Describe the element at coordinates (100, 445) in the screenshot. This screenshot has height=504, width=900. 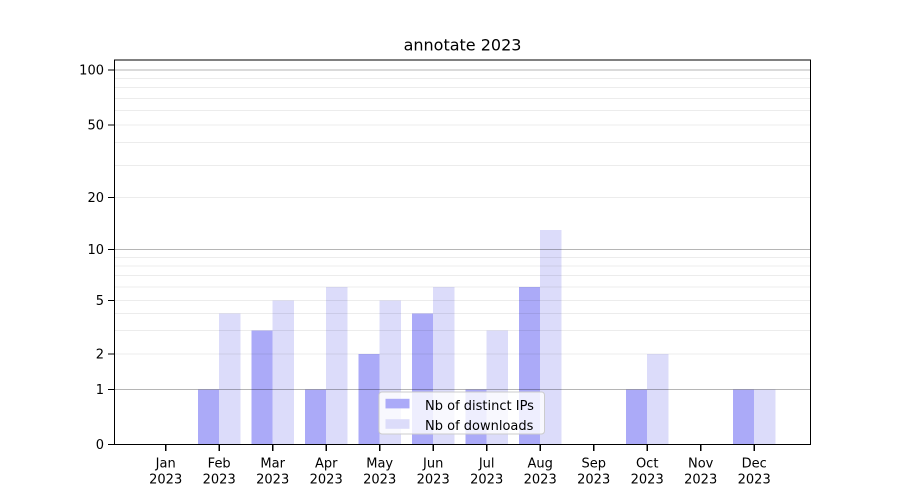
I see `y-tick-label: 0` at that location.